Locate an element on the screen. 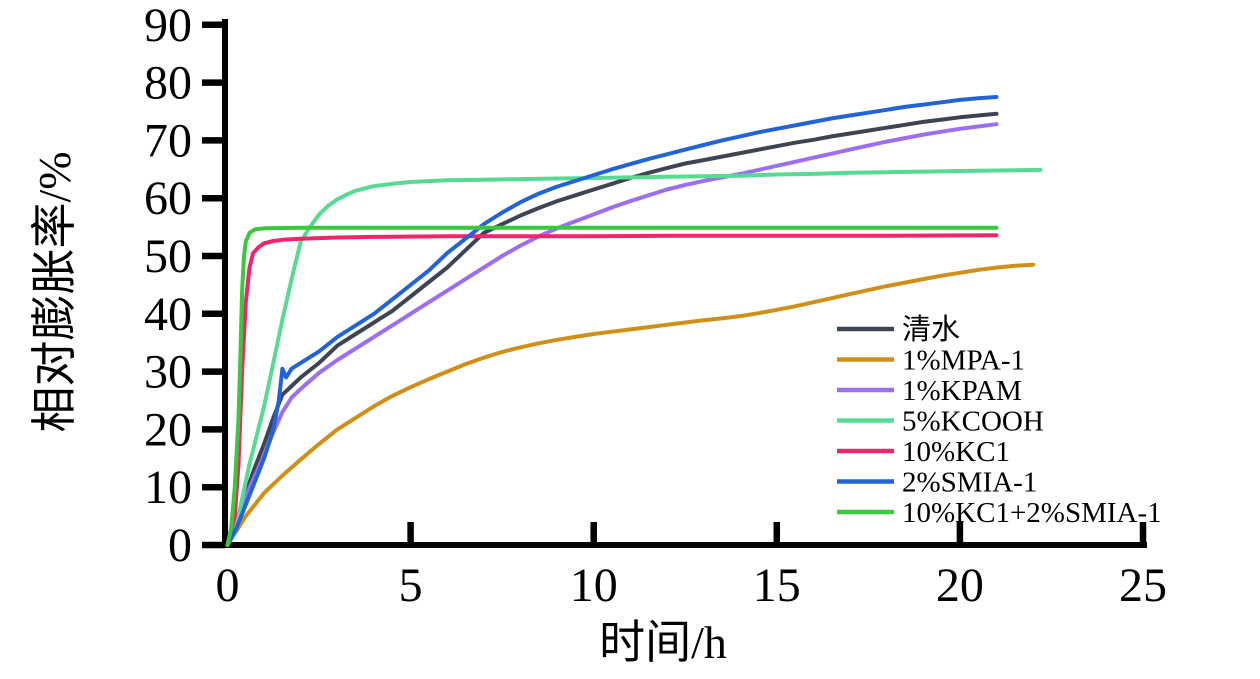 This screenshot has height=679, width=1260. y-tick-label: 70 is located at coordinates (168, 140).